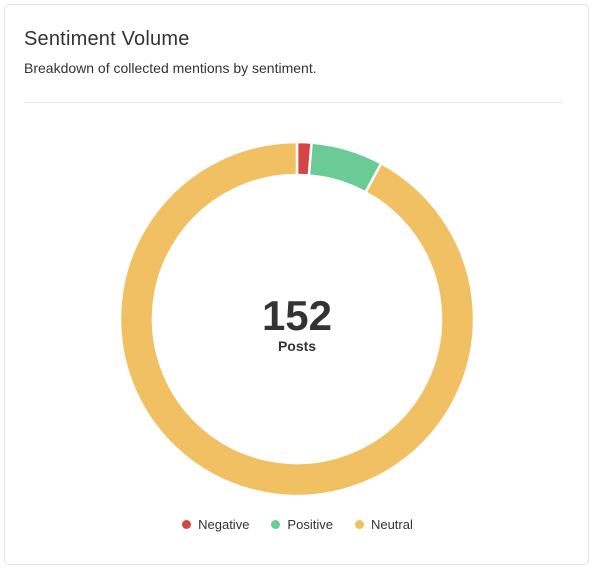 The width and height of the screenshot is (595, 571). I want to click on legend-dot-neutral, so click(359, 524).